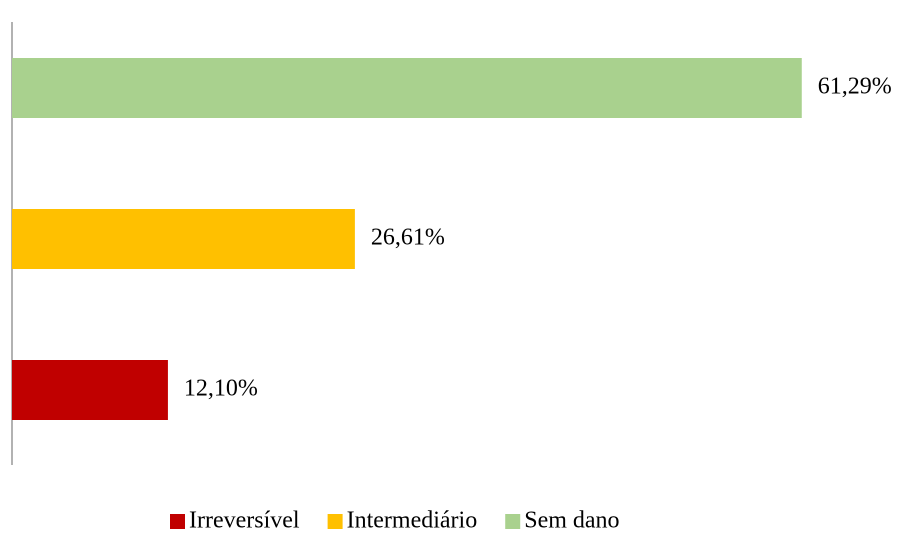 This screenshot has height=536, width=918. I want to click on legend-label: Sem dano, so click(571, 521).